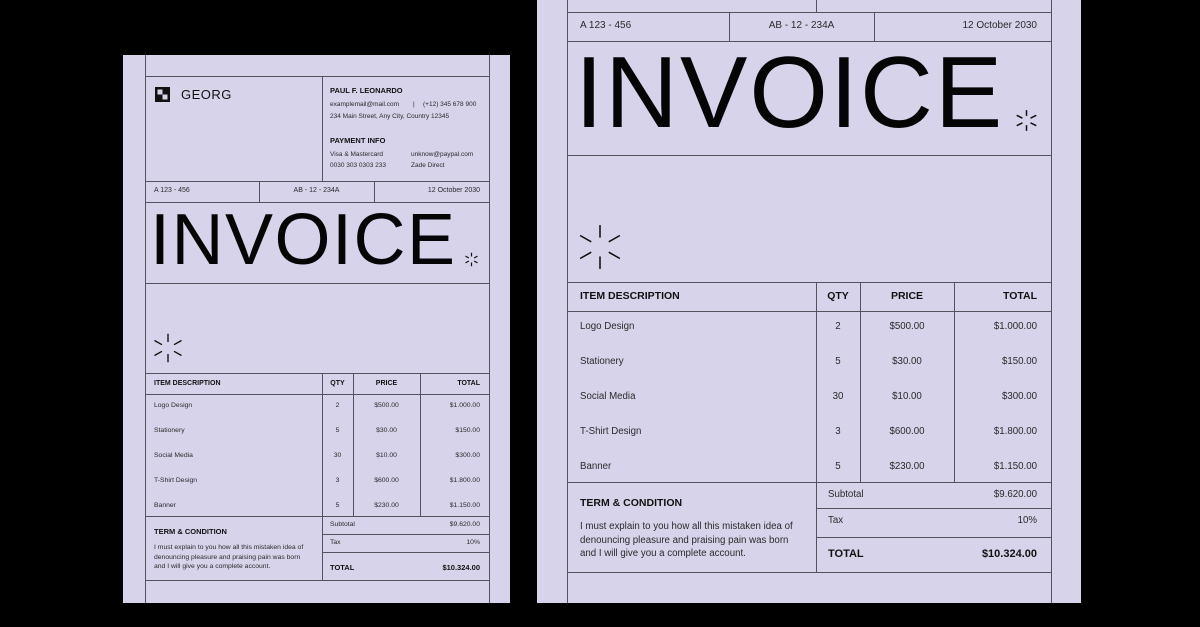  I want to click on client-name: PAUL F. LEONARDO, so click(366, 90).